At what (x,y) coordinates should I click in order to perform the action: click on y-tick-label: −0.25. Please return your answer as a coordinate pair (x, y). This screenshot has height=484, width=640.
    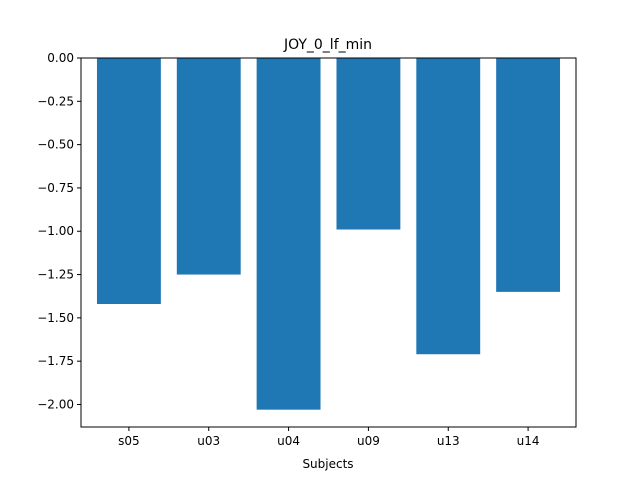
    Looking at the image, I should click on (55, 101).